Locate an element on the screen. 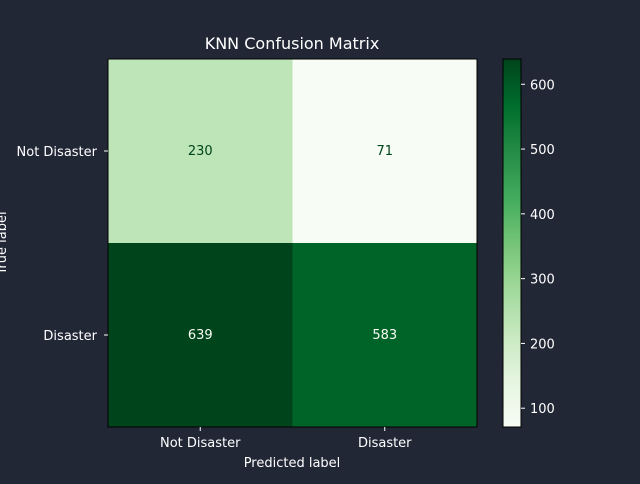 The height and width of the screenshot is (484, 640). y-axis-label: True label is located at coordinates (5, 243).